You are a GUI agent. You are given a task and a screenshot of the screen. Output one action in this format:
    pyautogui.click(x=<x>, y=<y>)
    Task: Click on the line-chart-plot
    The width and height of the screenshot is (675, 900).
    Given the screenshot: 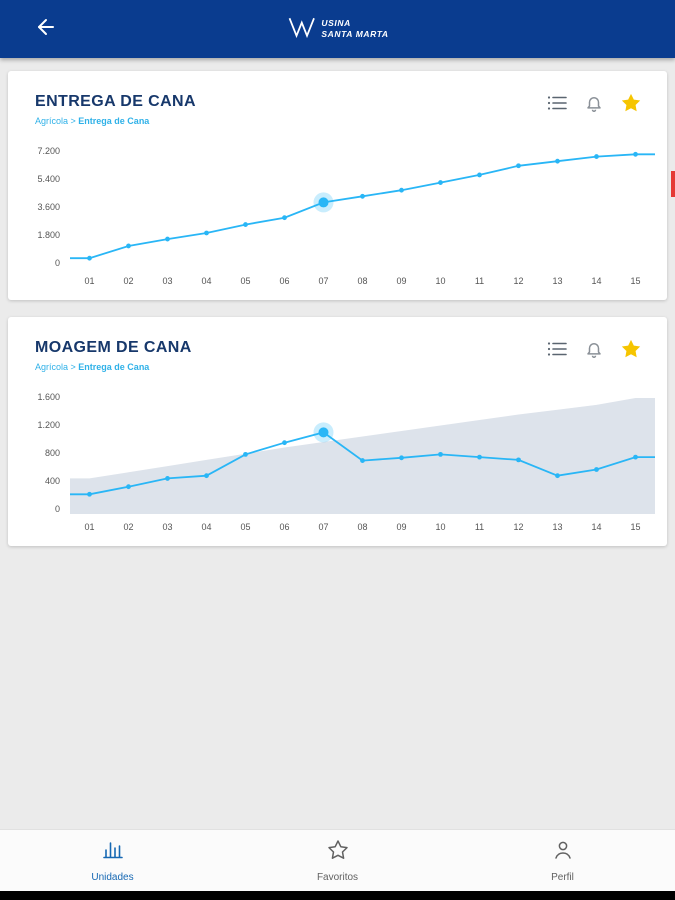 What is the action you would take?
    pyautogui.click(x=362, y=207)
    